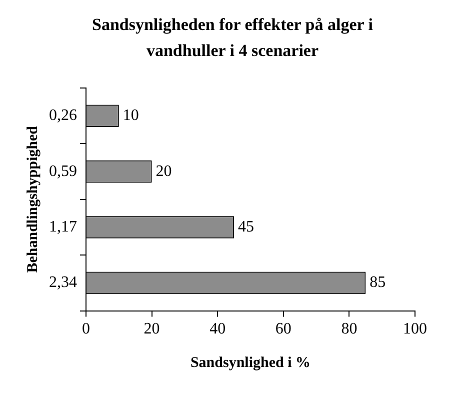 The height and width of the screenshot is (396, 465). I want to click on y-tick-label: 1,17, so click(63, 227).